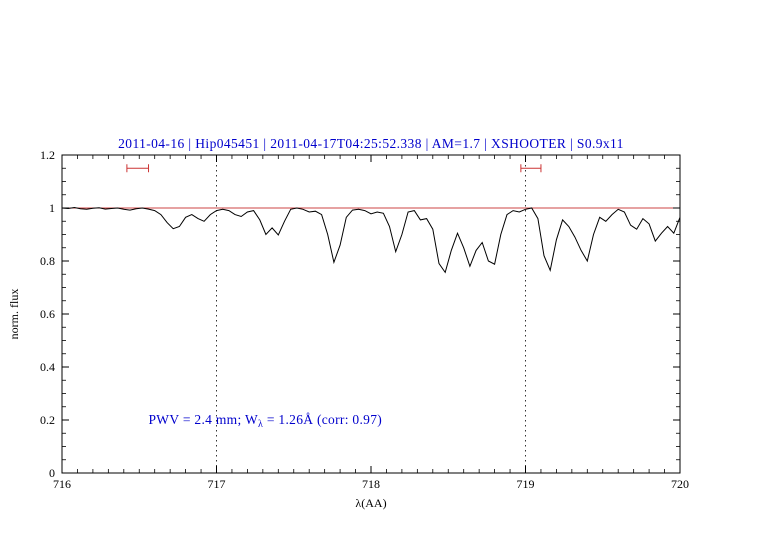  Describe the element at coordinates (322, 419) in the screenshot. I see `pwv-annotation-suffix: = 1.26Å (corr: 0.97)` at that location.